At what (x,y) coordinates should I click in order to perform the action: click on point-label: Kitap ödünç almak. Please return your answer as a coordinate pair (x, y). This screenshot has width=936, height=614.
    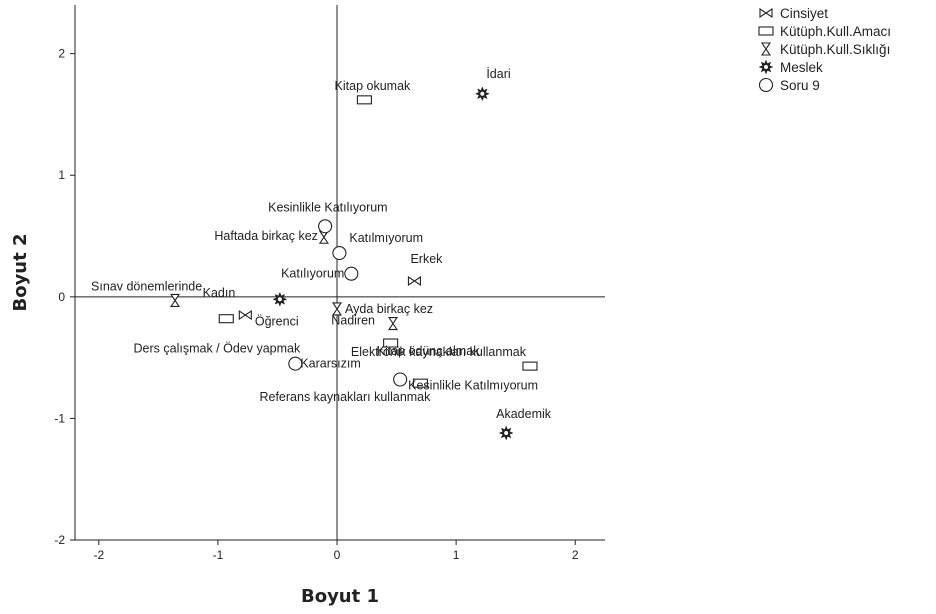
    Looking at the image, I should click on (429, 351).